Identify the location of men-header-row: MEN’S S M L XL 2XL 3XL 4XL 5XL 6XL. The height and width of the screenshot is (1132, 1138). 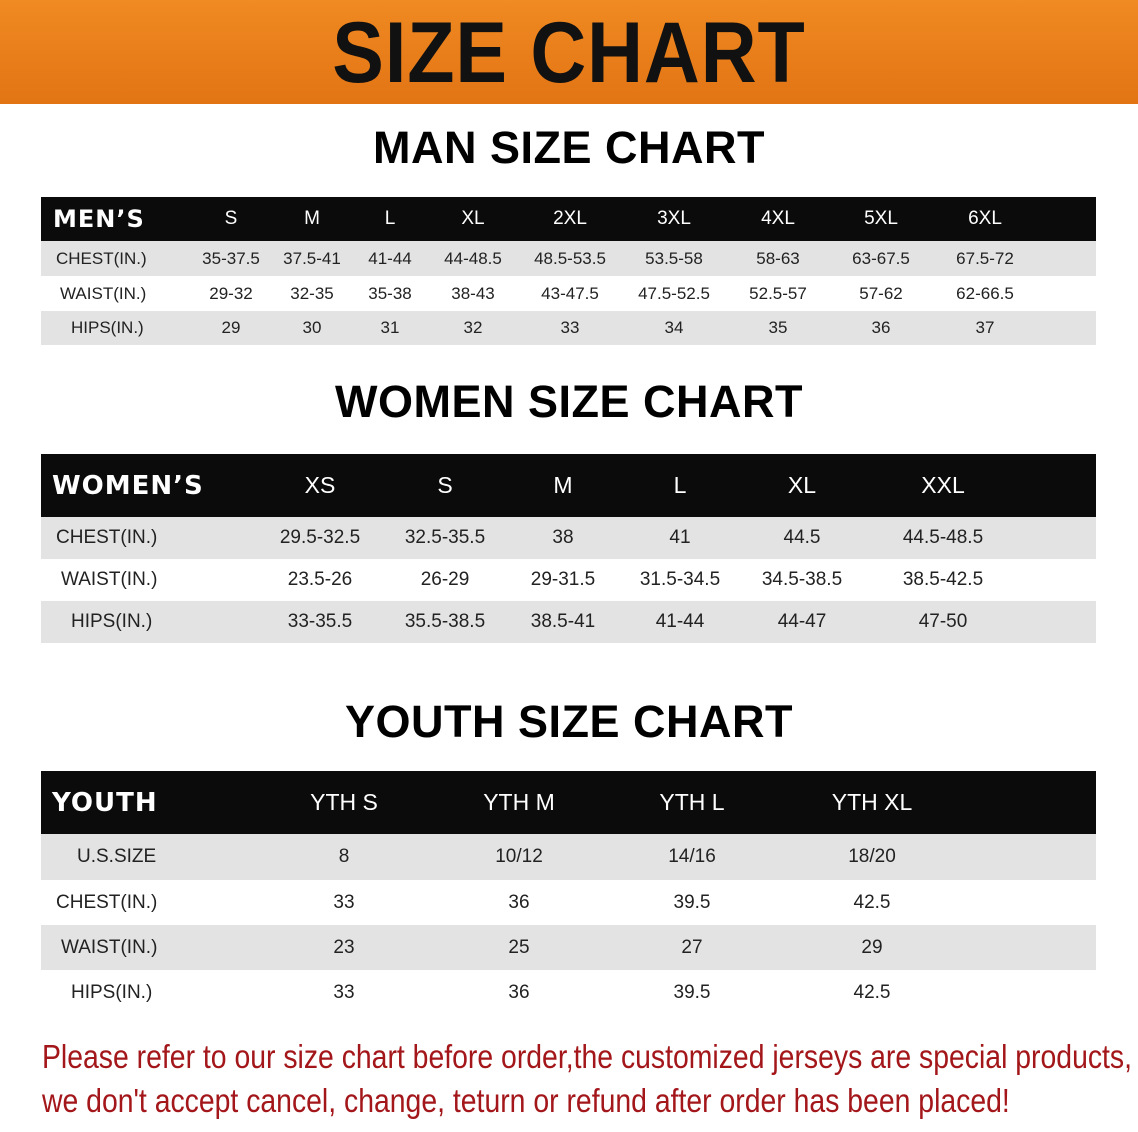
(568, 219).